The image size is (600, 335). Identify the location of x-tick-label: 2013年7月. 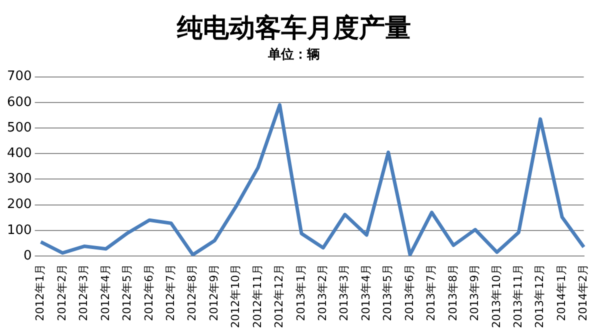
(431, 293).